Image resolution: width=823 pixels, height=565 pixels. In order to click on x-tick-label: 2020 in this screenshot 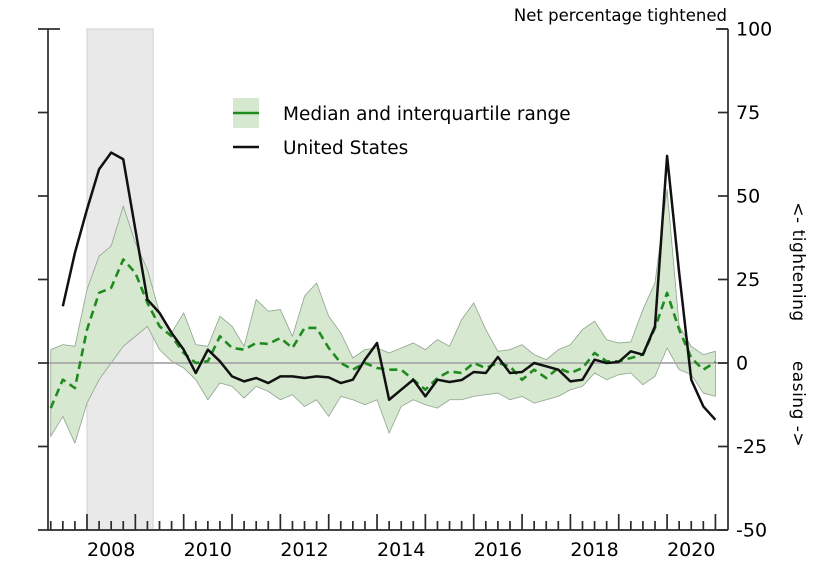, I will do `click(691, 550)`.